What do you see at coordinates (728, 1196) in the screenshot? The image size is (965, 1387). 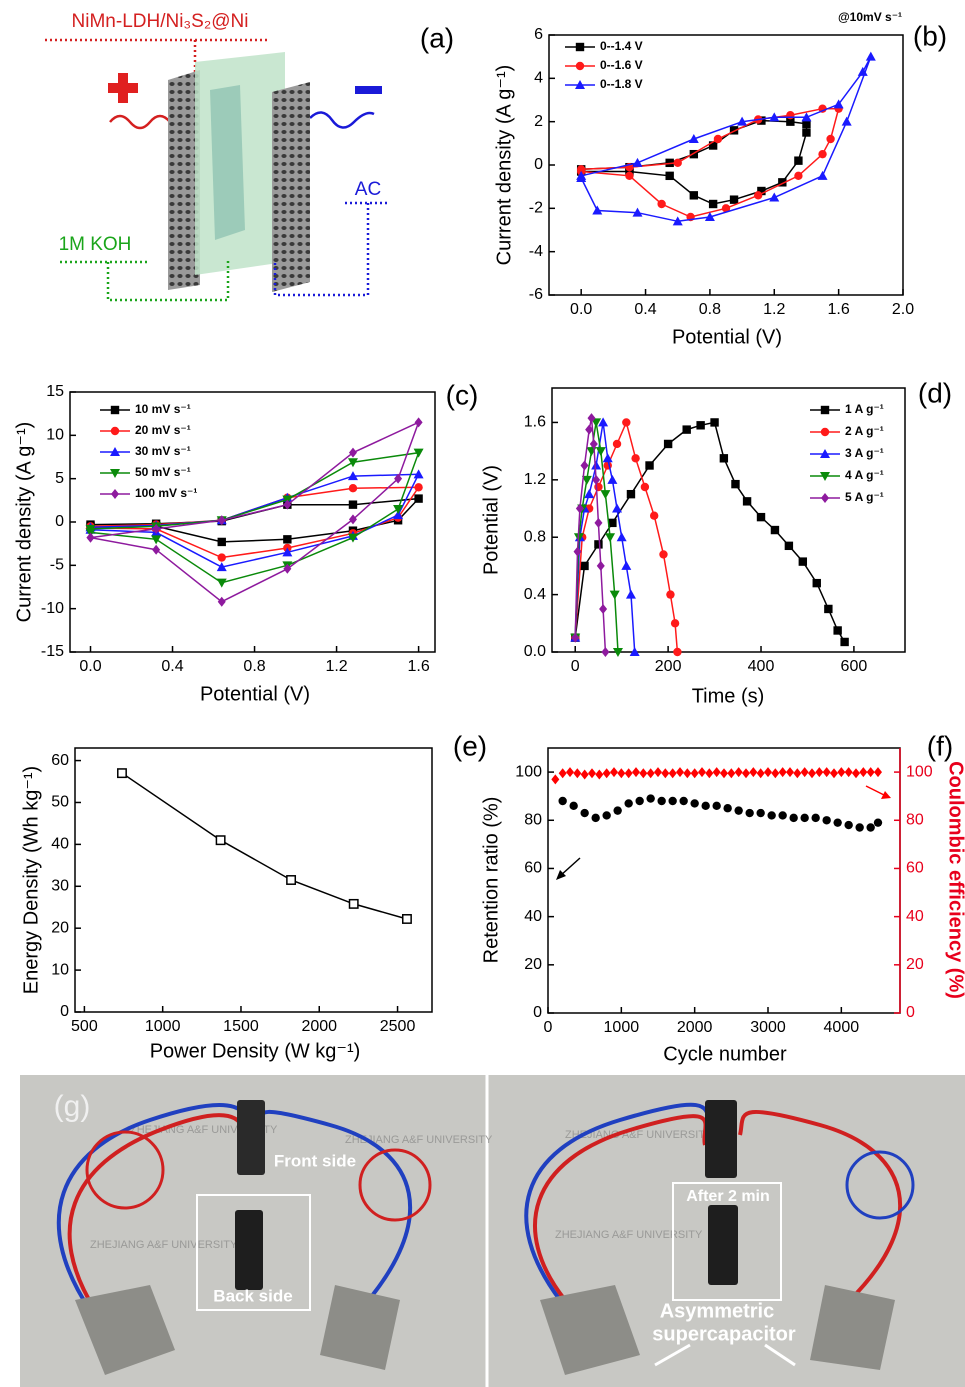 I see `photo-label: After 2 min` at bounding box center [728, 1196].